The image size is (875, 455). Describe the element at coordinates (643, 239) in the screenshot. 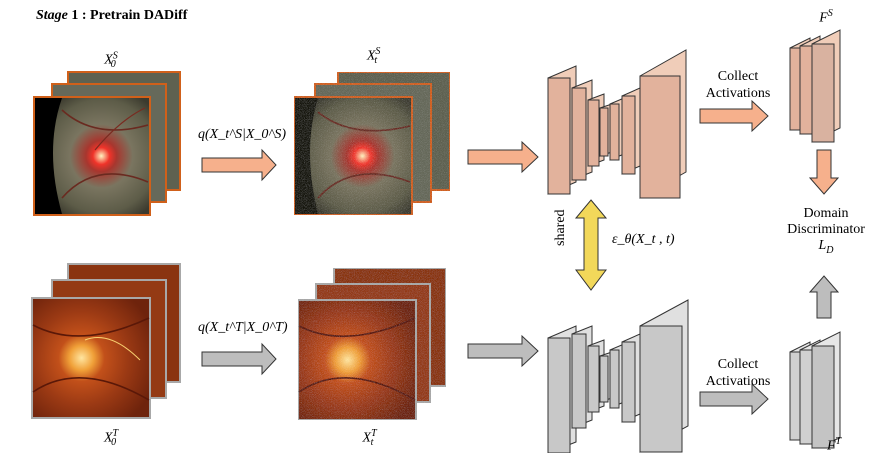

I see `label-epsilon: ε_θ(X_t , t)` at that location.